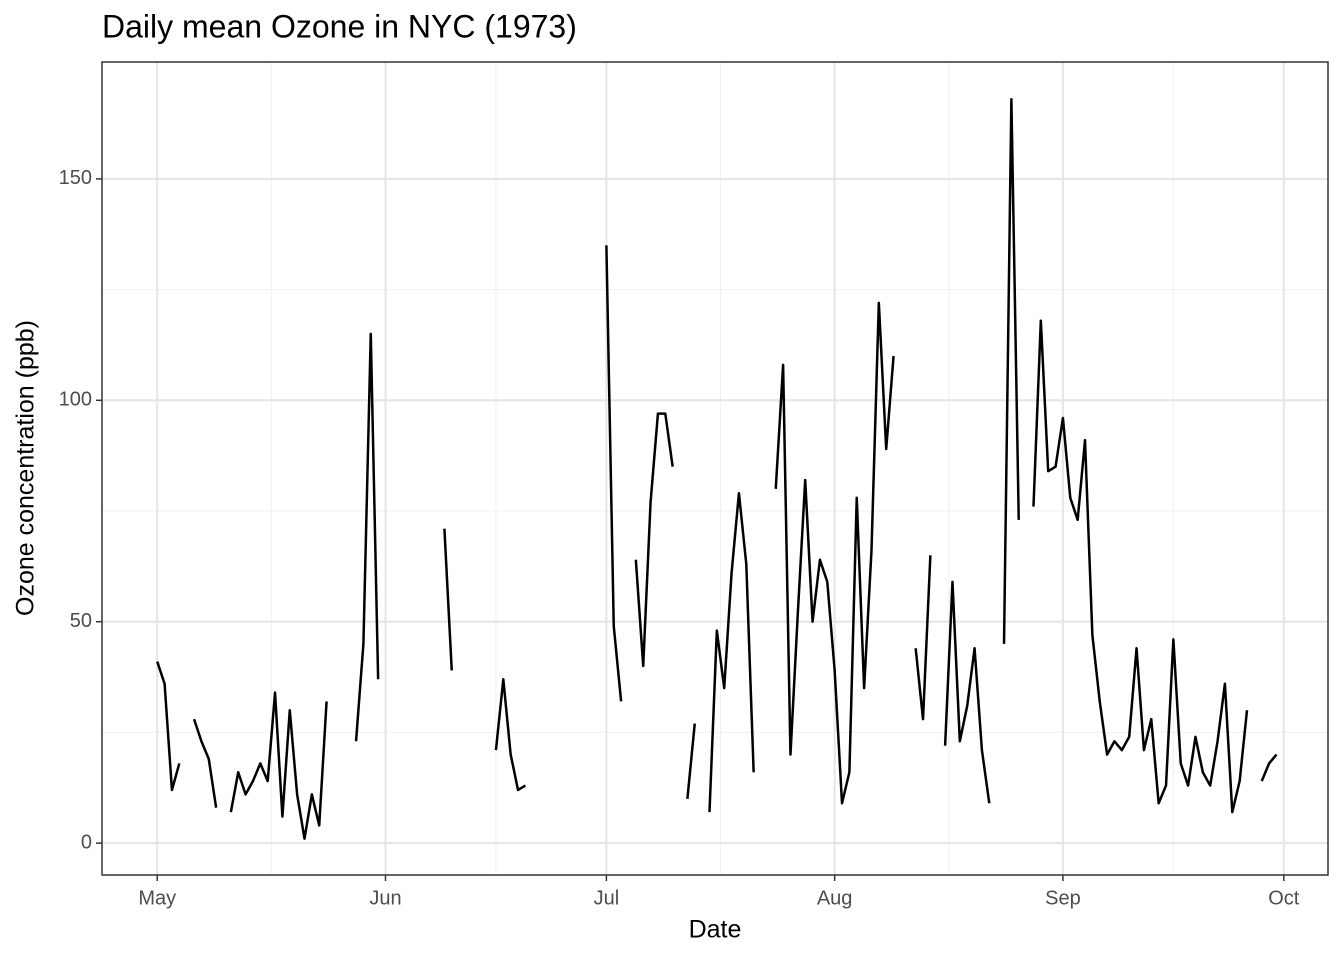 The height and width of the screenshot is (960, 1344). Describe the element at coordinates (1063, 898) in the screenshot. I see `x-tick-label: Sep` at that location.